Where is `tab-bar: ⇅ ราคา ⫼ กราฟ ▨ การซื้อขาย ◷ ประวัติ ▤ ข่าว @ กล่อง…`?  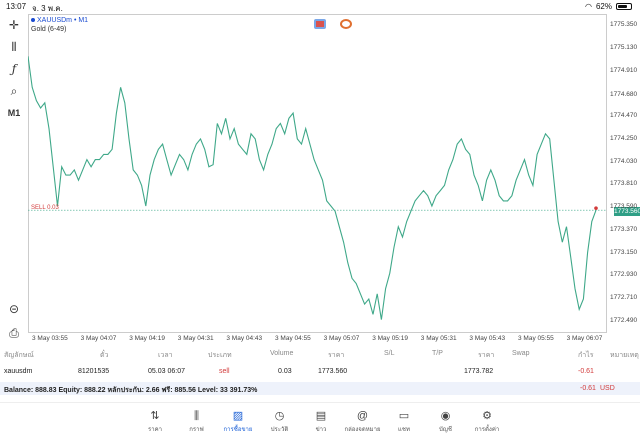 tab-bar: ⇅ ราคา ⫼ กราฟ ▨ การซื้อขาย ◷ ประวัติ ▤ ข่าว @ กล่อง… is located at coordinates (320, 424).